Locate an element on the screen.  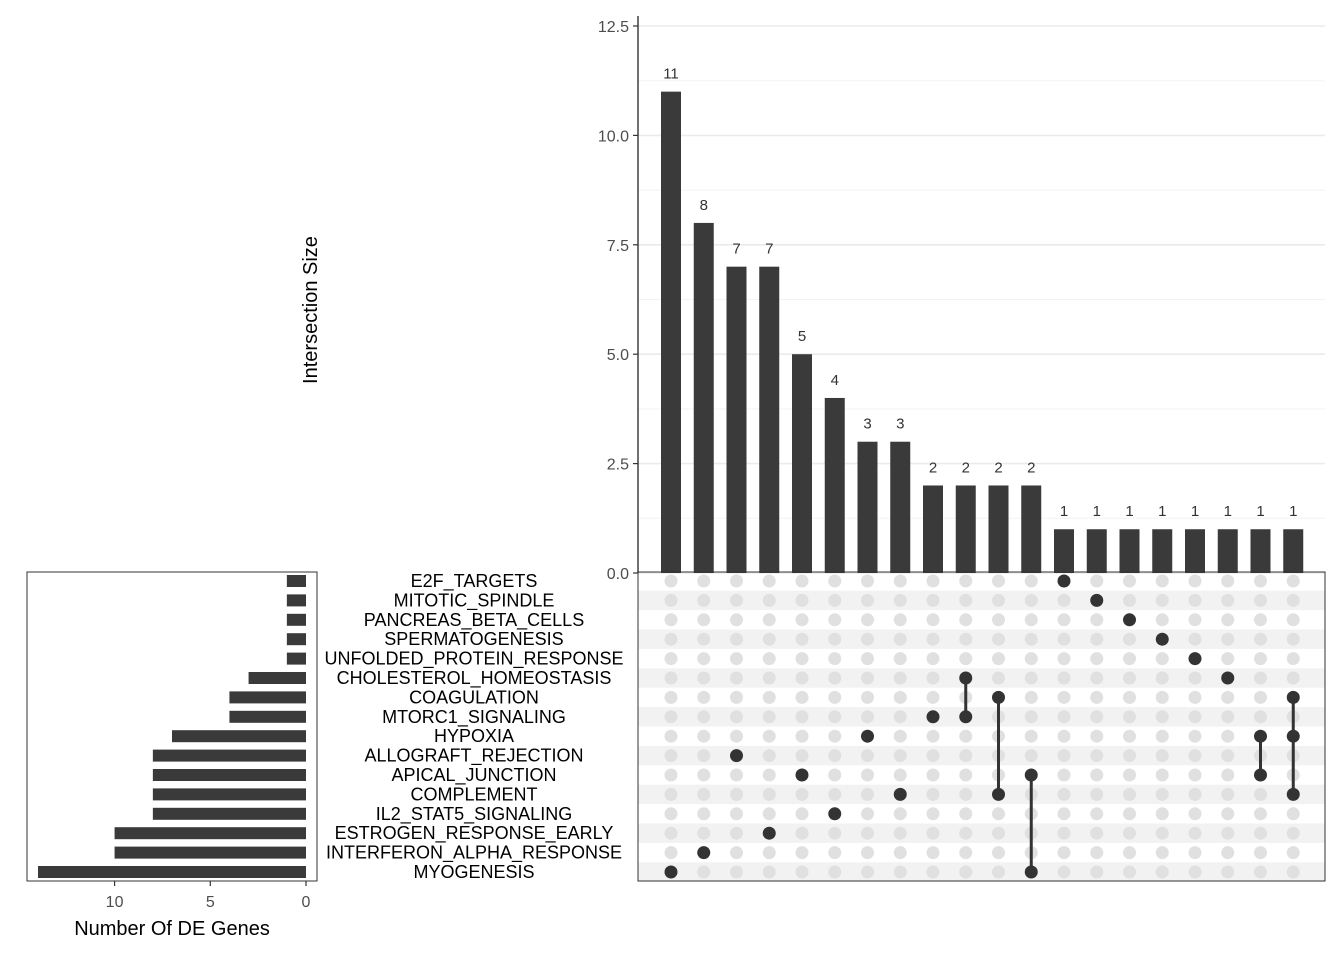
y-tick-label: 5.0 is located at coordinates (618, 355).